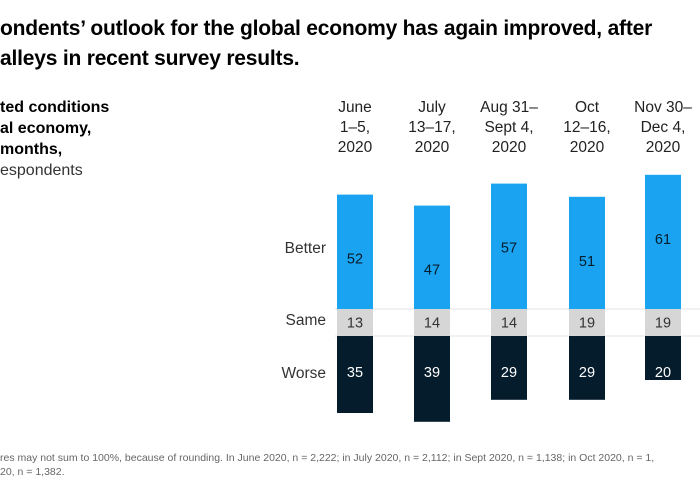  Describe the element at coordinates (663, 127) in the screenshot. I see `column-header-line: Dec 4,` at that location.